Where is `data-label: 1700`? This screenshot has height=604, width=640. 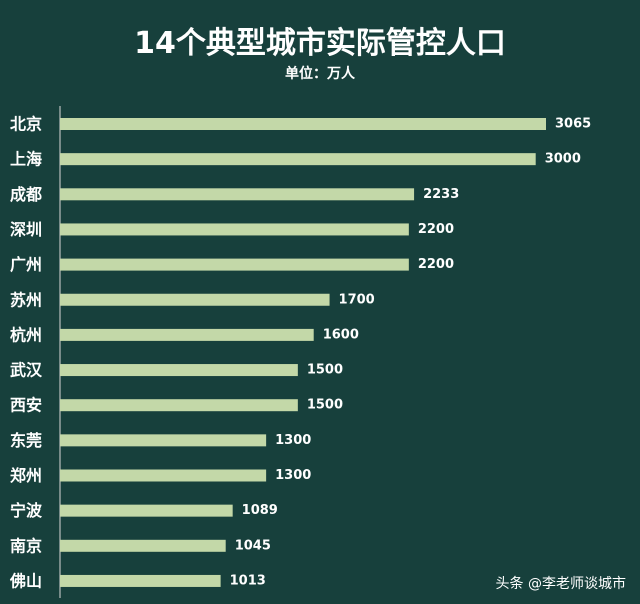
data-label: 1700 is located at coordinates (357, 299).